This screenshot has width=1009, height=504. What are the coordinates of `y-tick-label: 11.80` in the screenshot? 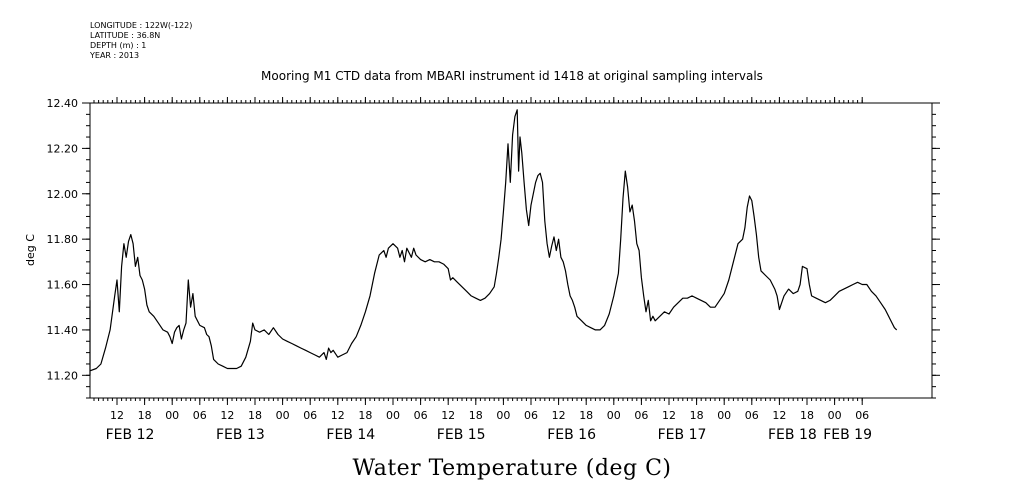 It's located at (63, 239).